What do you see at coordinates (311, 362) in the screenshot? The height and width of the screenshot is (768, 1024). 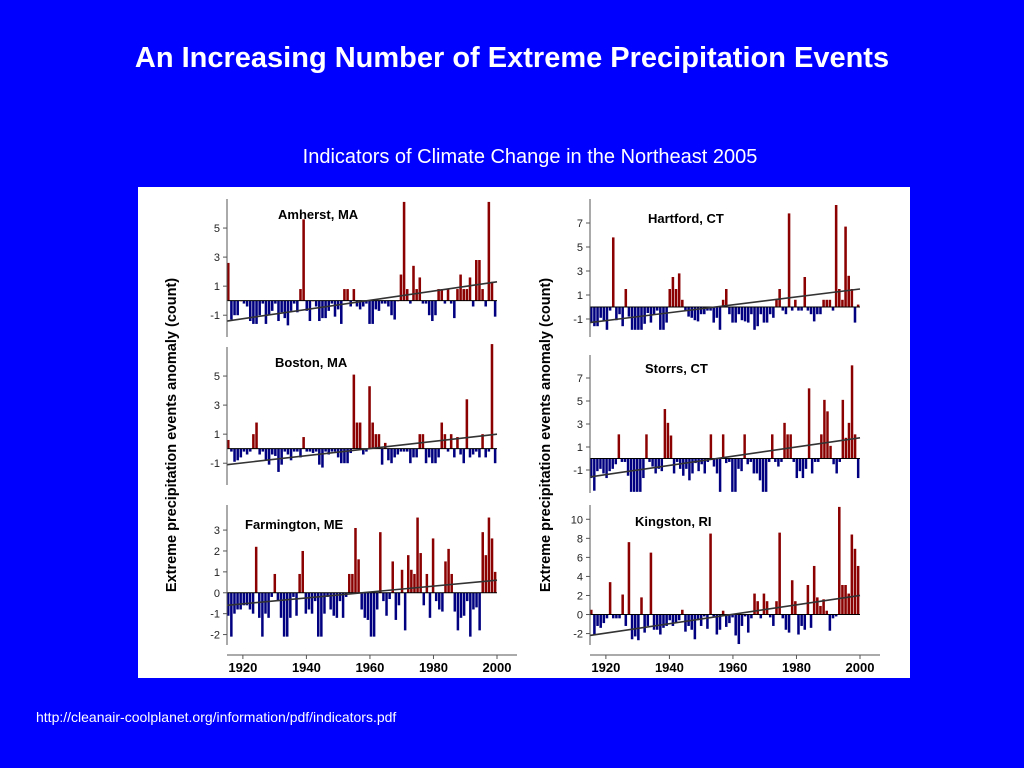 I see `panel-title: Boston, MA` at bounding box center [311, 362].